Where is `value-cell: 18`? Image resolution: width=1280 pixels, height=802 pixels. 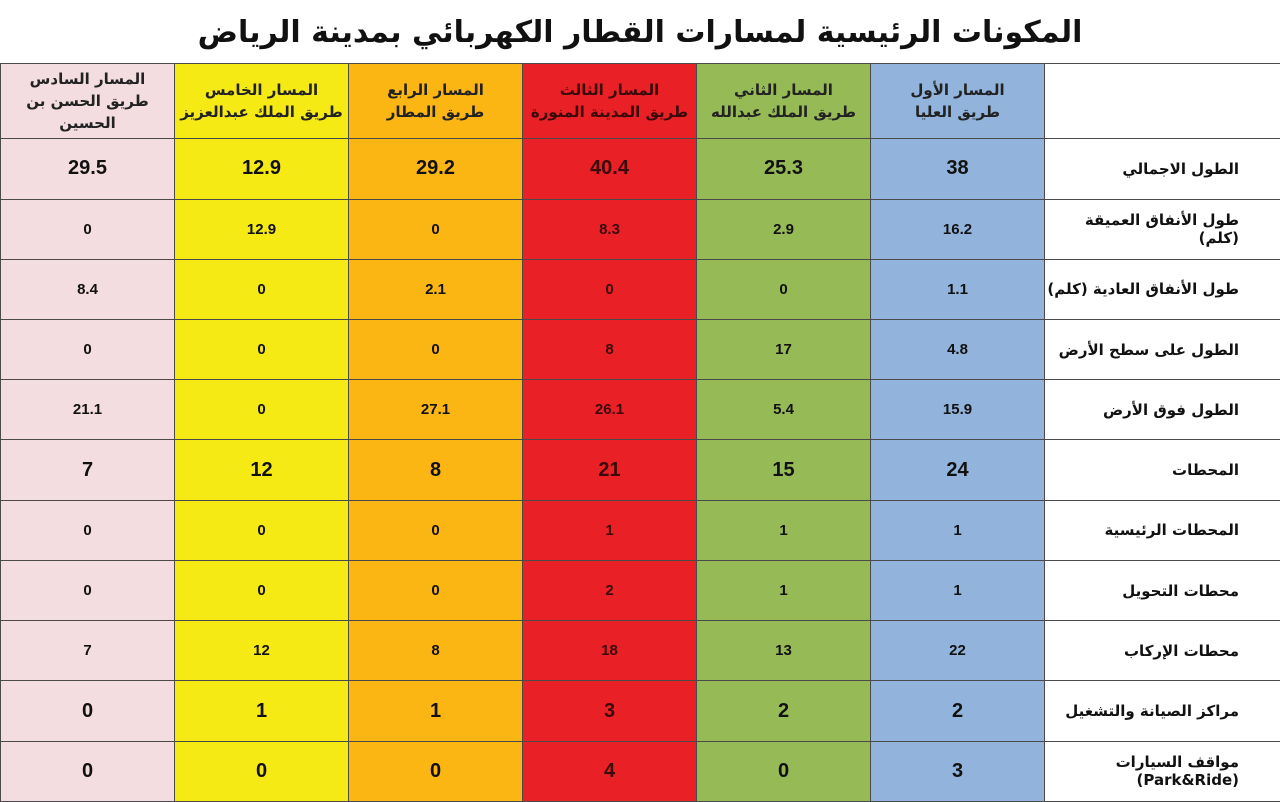
value-cell: 18 is located at coordinates (609, 651).